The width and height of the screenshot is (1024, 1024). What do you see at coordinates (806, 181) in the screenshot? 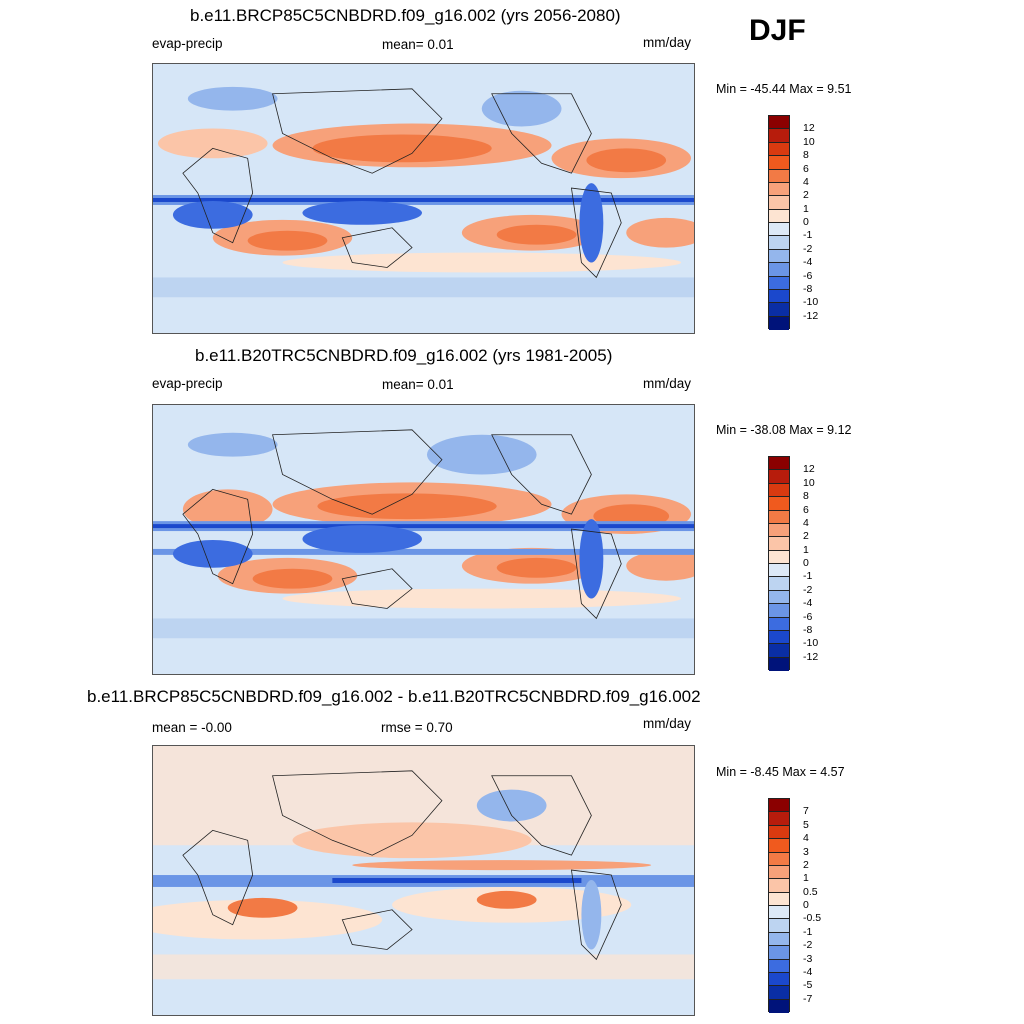
I see `panel-1-colorbar-label: 4` at bounding box center [806, 181].